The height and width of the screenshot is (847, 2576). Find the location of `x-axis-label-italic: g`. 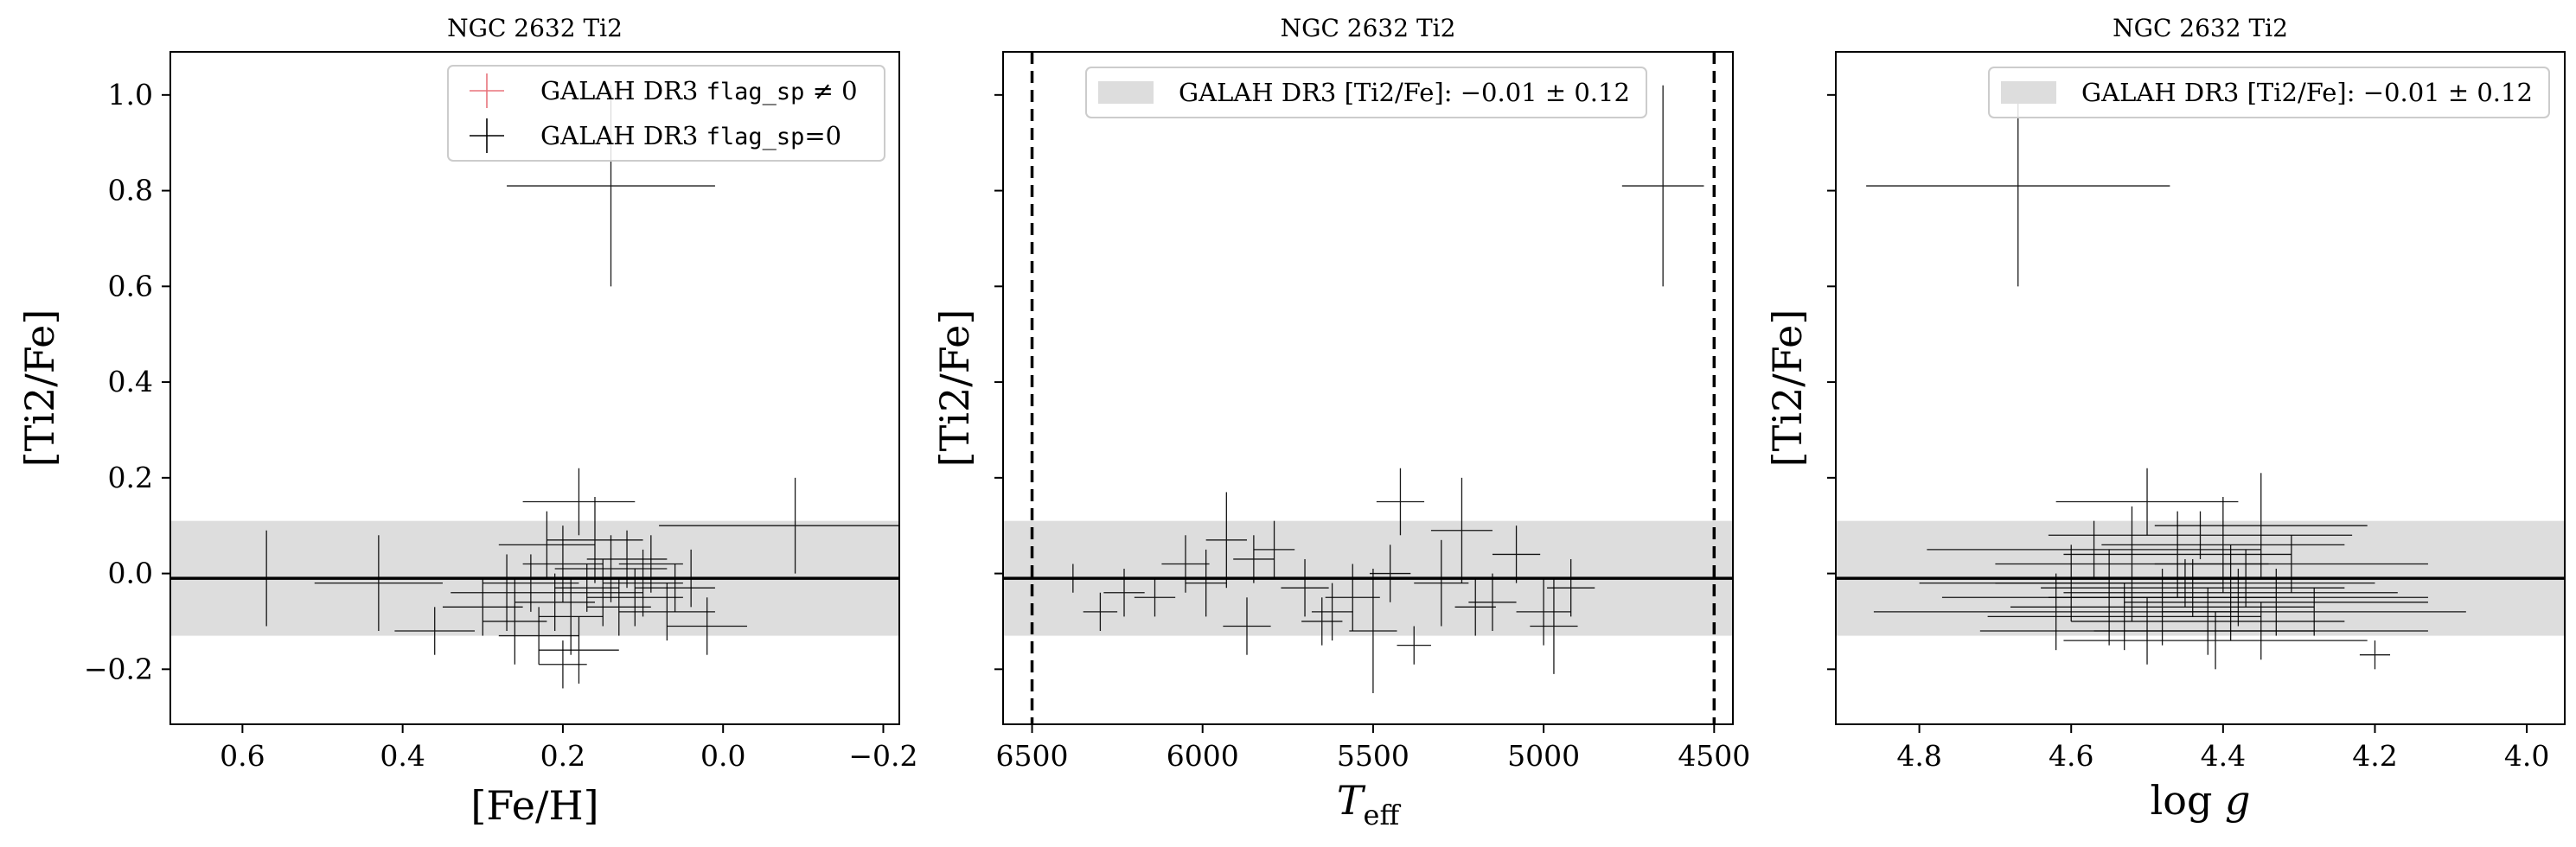

x-axis-label-italic: g is located at coordinates (2237, 800).